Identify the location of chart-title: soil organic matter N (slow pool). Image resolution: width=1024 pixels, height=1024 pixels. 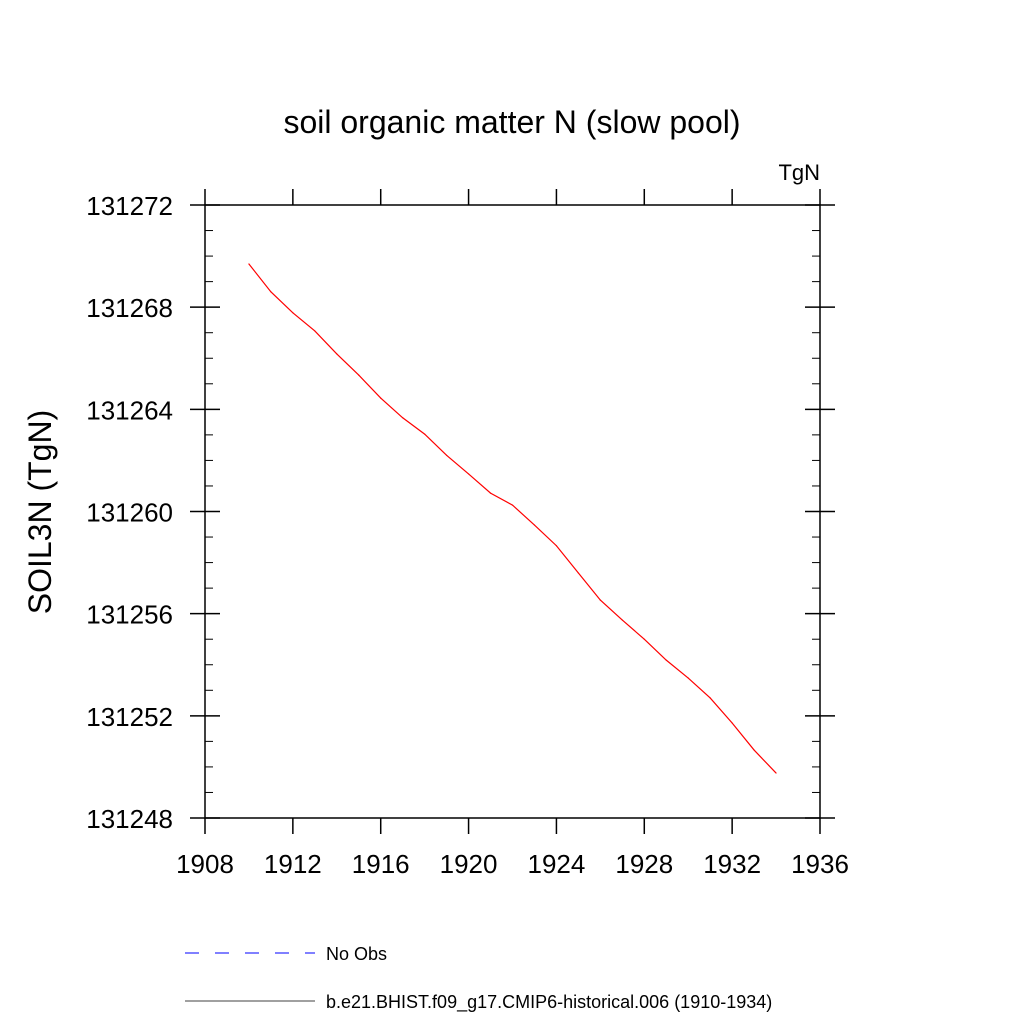
(511, 122).